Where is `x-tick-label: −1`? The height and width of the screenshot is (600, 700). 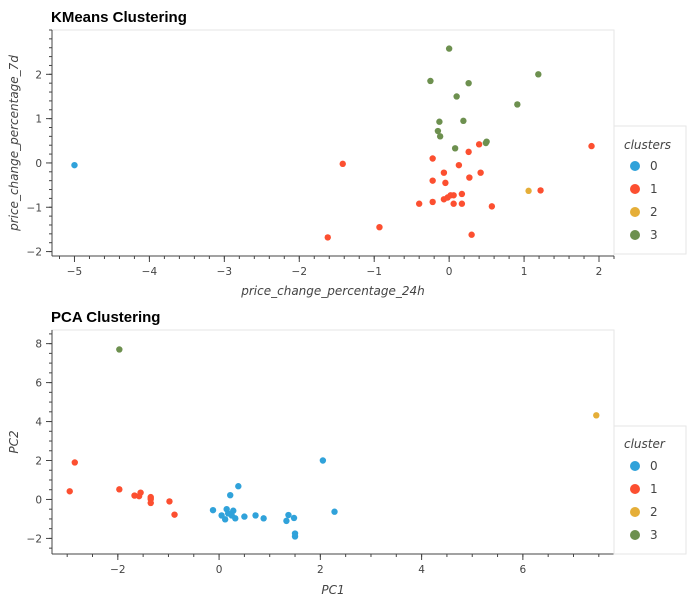 x-tick-label: −1 is located at coordinates (373, 272).